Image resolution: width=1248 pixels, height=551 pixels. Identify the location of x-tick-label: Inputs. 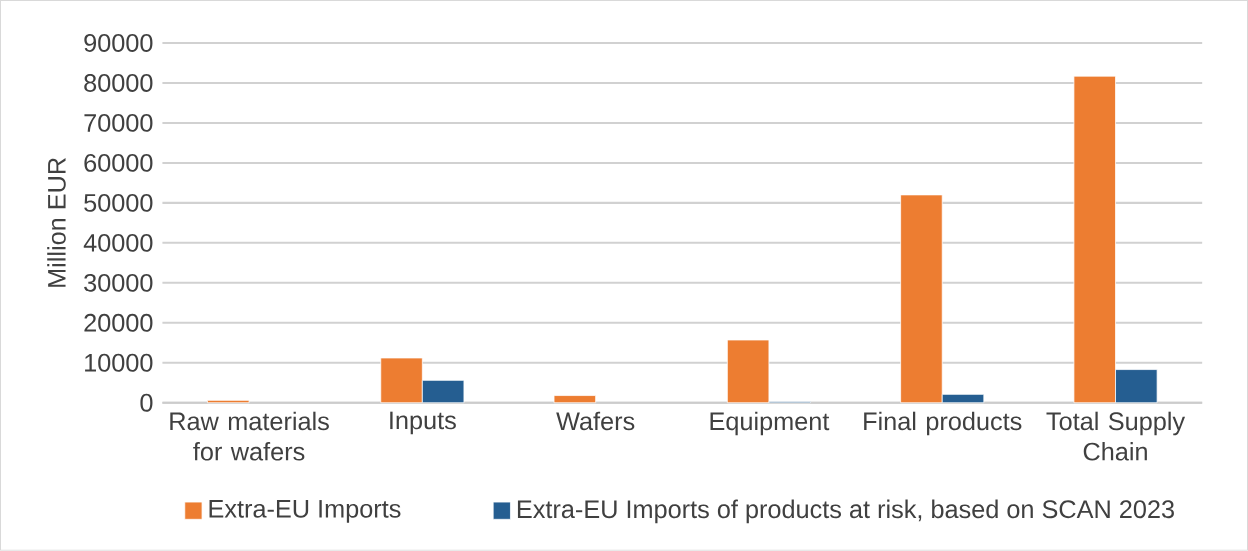
(423, 423).